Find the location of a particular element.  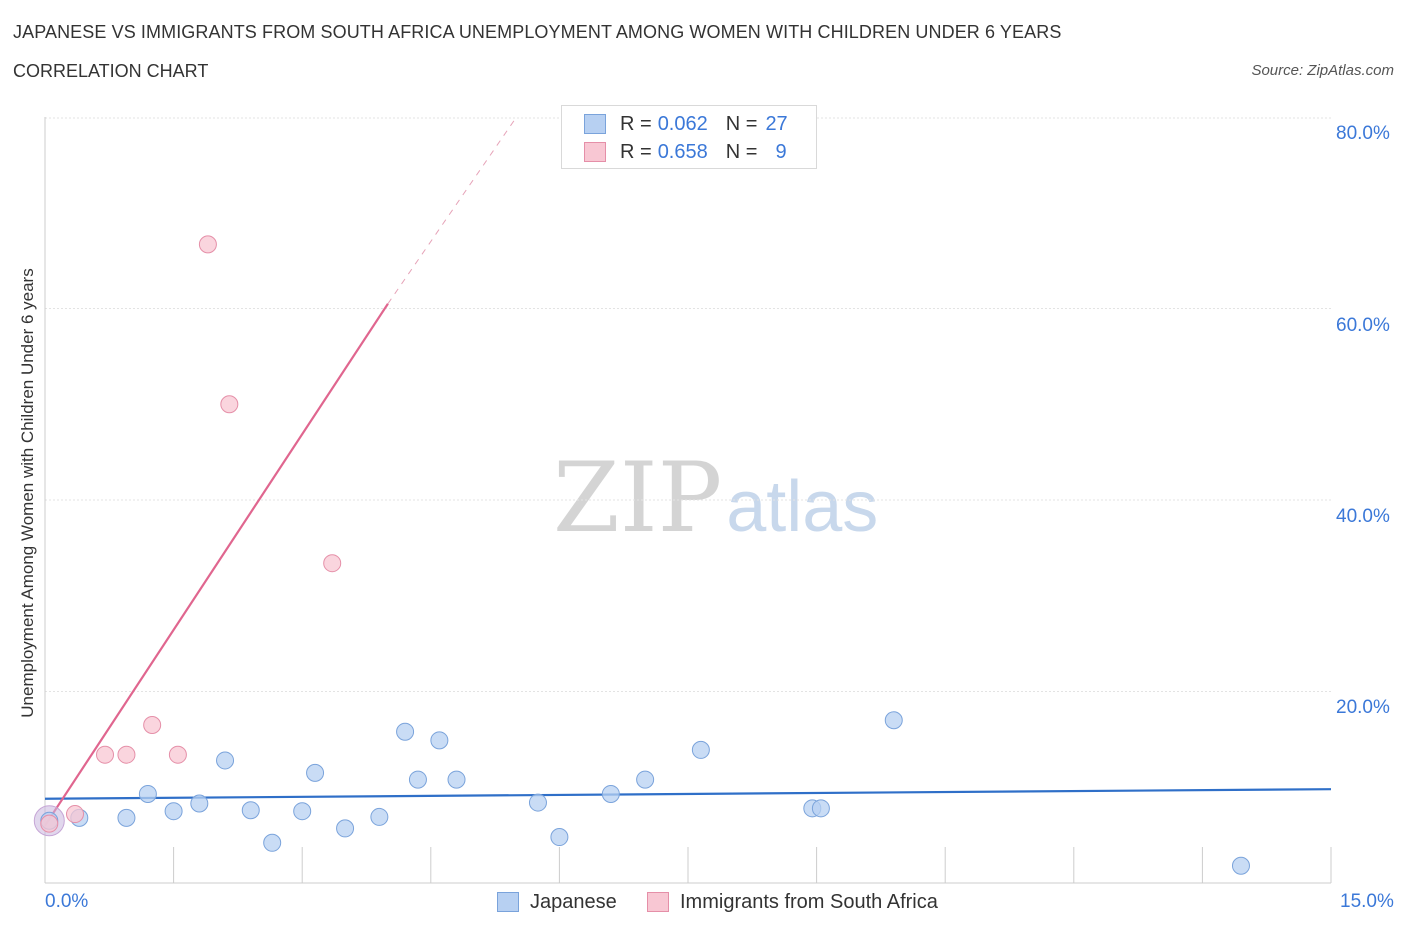

y-tick-label-40: 40.0% is located at coordinates (1363, 516).